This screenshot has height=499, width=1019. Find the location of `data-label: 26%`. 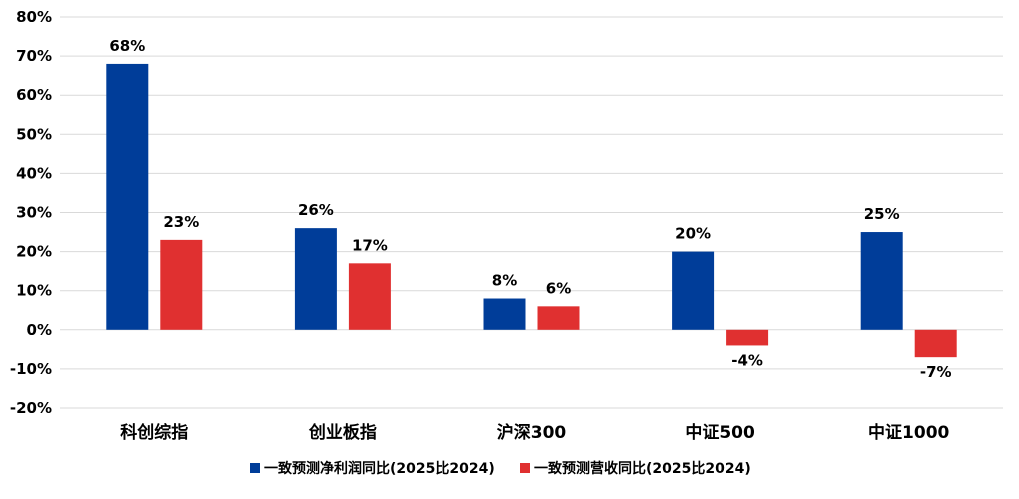

data-label: 26% is located at coordinates (316, 210).